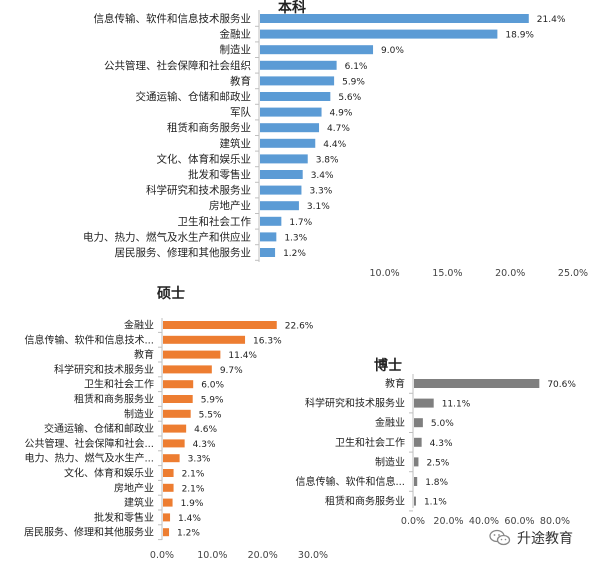 Image resolution: width=591 pixels, height=562 pixels. I want to click on bachelor-category-label: 金融业, so click(236, 34).